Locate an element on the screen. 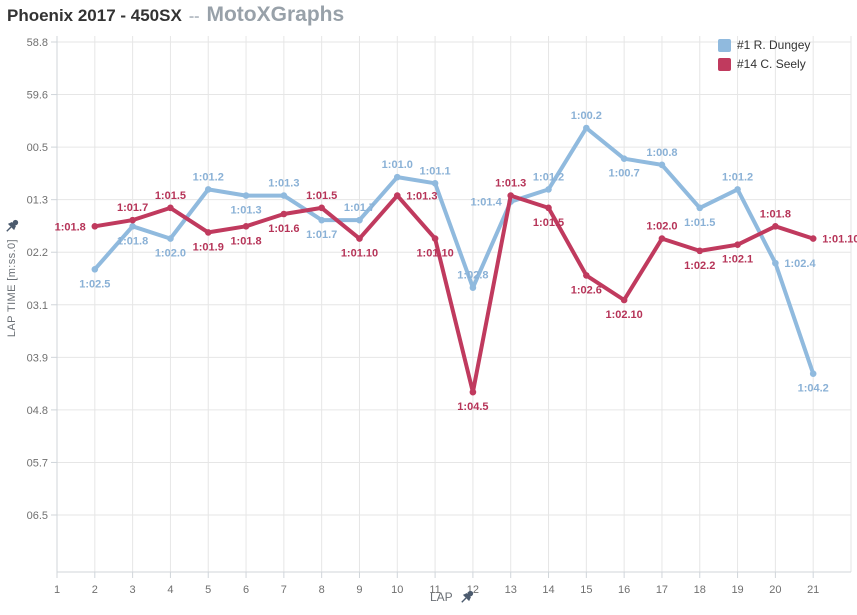  data-label-seely-lap18: 1:02.2 is located at coordinates (699, 266).